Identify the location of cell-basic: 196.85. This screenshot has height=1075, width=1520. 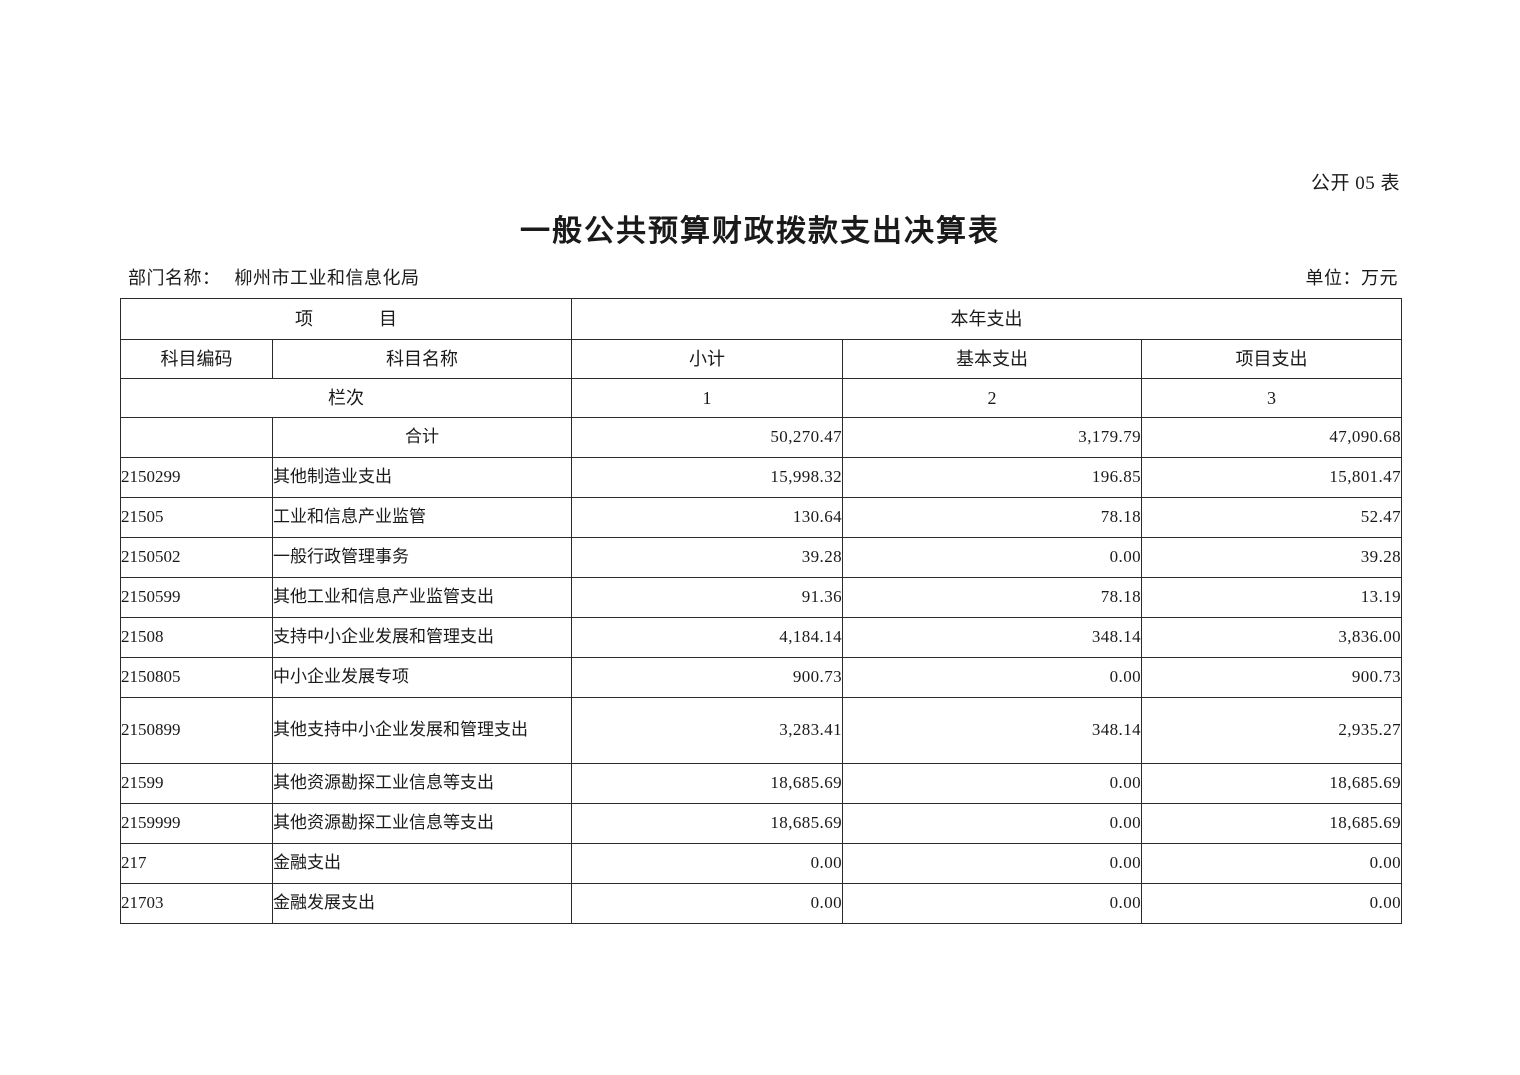
(992, 477).